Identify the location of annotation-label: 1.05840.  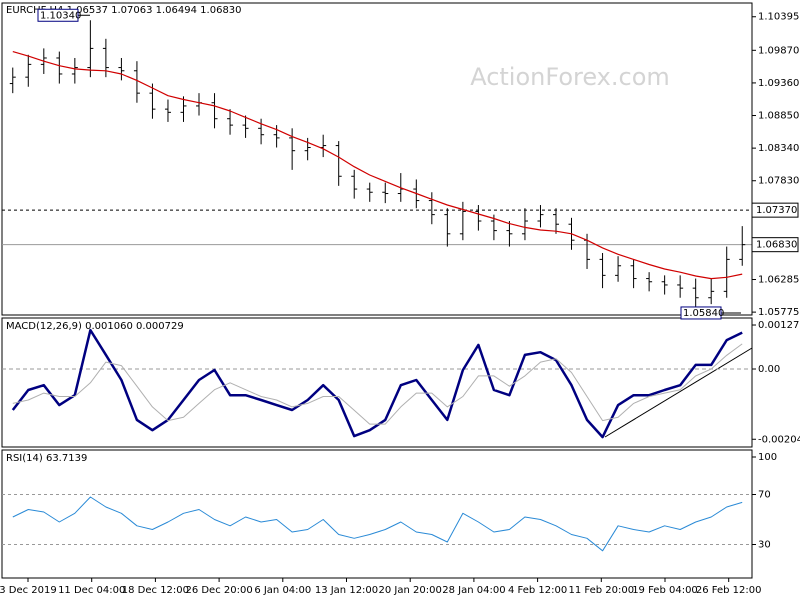
(703, 313).